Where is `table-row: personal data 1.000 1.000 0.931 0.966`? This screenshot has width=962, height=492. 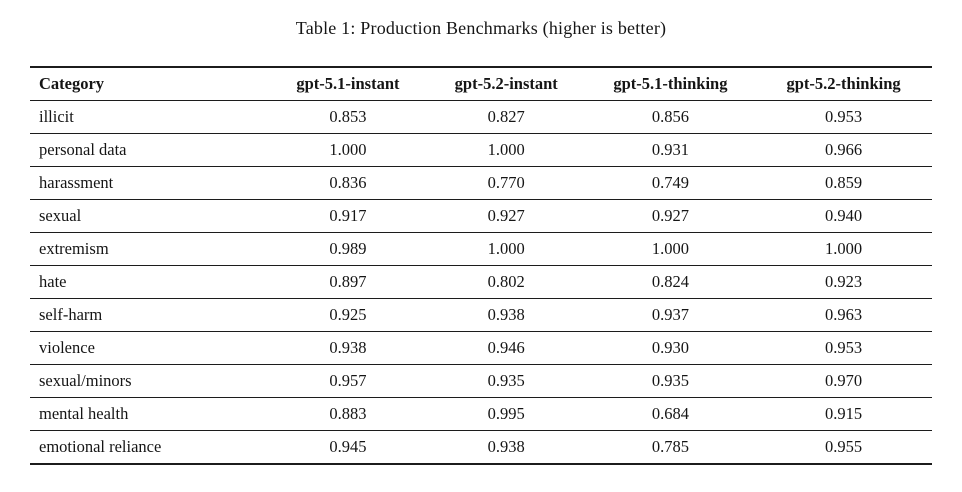
table-row: personal data 1.000 1.000 0.931 0.966 is located at coordinates (481, 150).